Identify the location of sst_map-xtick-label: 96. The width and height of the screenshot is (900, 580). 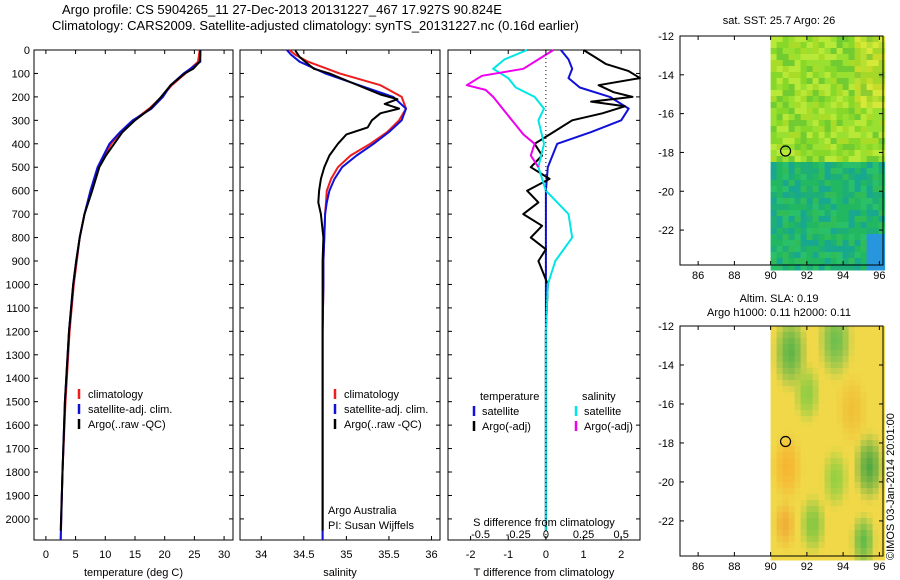
(879, 276).